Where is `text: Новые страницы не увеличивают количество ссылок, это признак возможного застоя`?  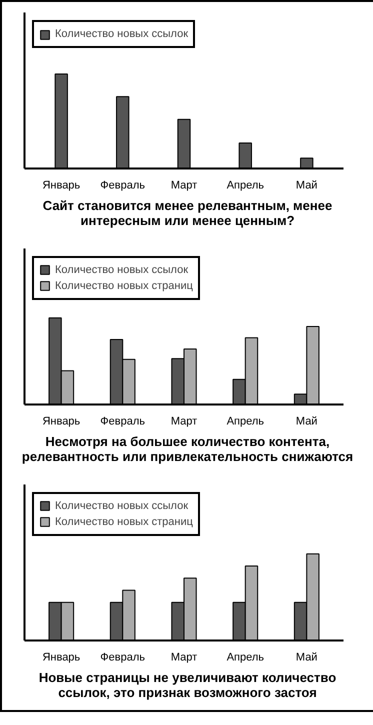
text: Новые страницы не увеличивают количество ссылок, это признак возможного застоя is located at coordinates (188, 685).